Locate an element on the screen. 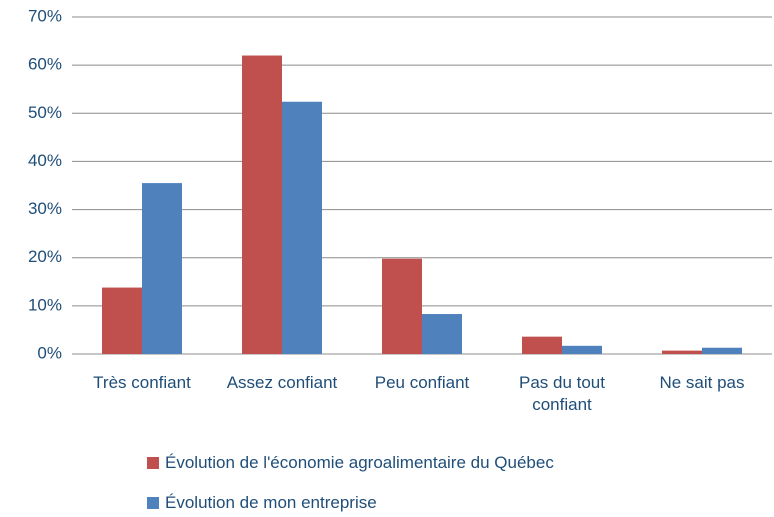 This screenshot has width=774, height=517. y-tick-label: 0% is located at coordinates (49, 352).